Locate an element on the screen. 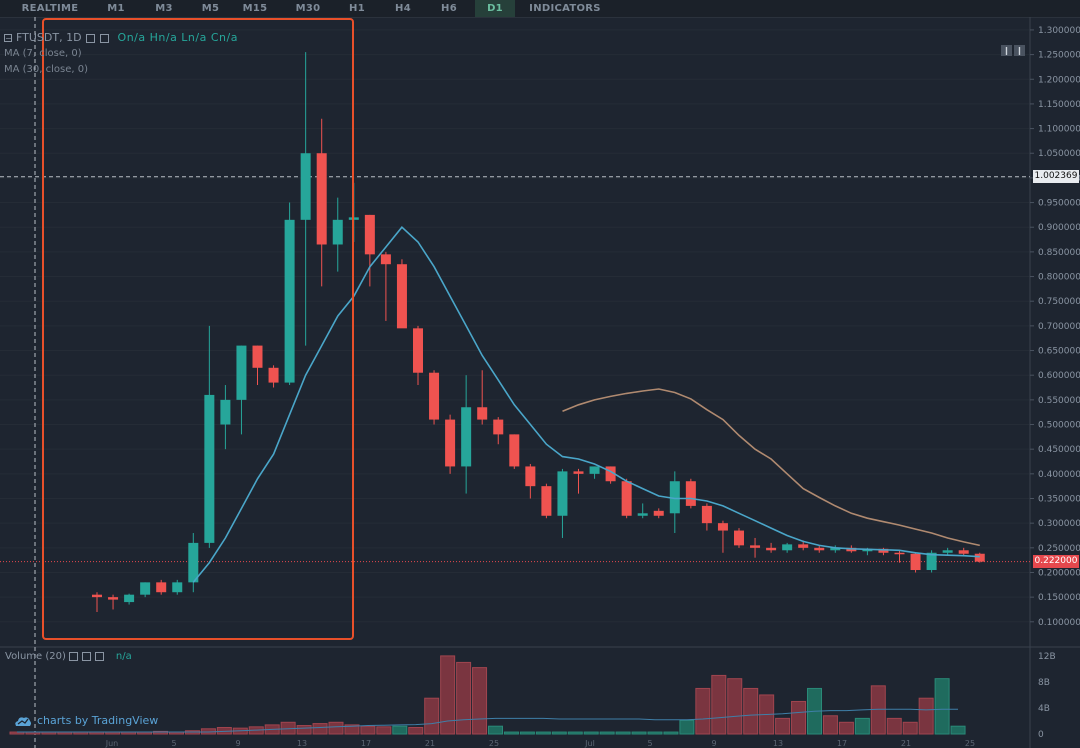 This screenshot has height=748, width=1080. timeframe-d1: D1 is located at coordinates (495, 8).